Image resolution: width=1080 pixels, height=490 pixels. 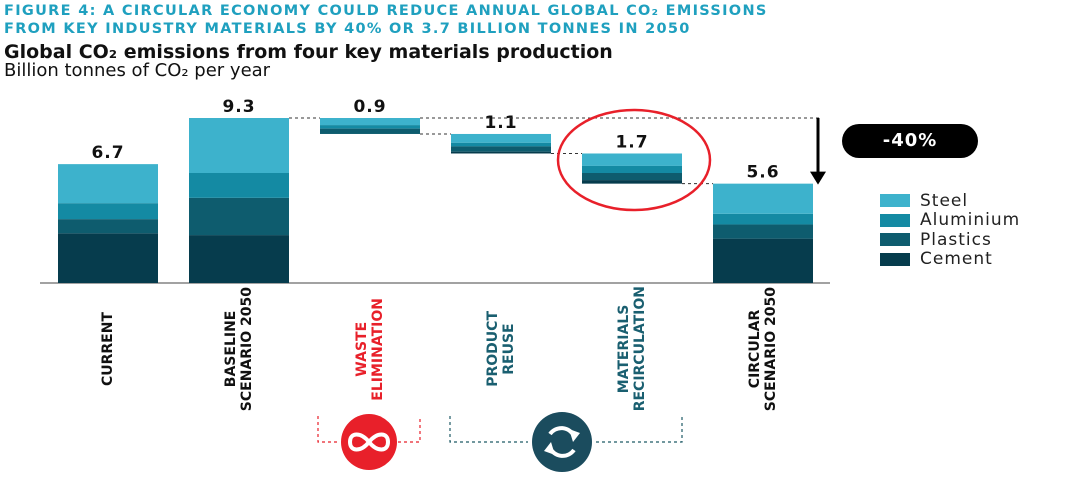 I want to click on category-label-circular-2050: CIRCULAR SCENARIO 2050, so click(x=763, y=349).